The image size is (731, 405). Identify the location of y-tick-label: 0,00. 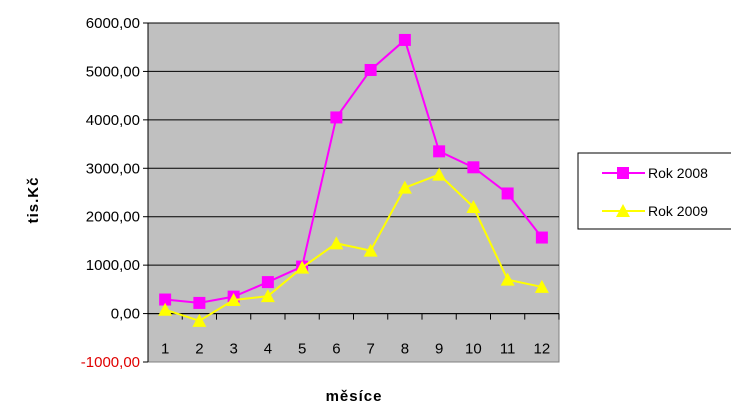
(125, 314).